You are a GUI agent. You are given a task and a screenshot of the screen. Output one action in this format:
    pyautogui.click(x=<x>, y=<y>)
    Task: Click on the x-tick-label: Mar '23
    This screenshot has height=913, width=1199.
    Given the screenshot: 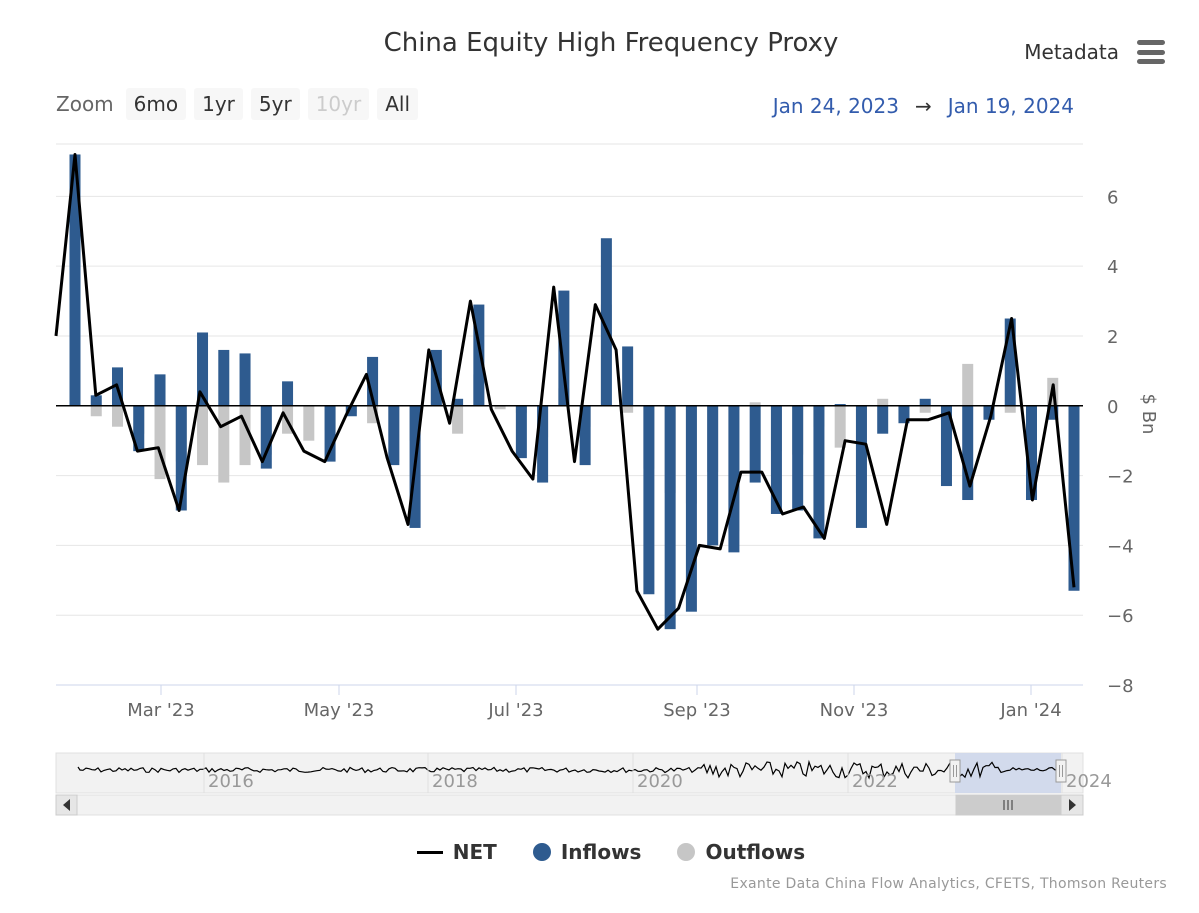 What is the action you would take?
    pyautogui.click(x=161, y=710)
    